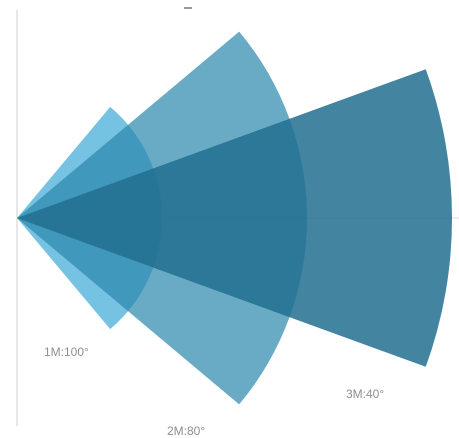 This screenshot has height=438, width=459. Describe the element at coordinates (188, 8) in the screenshot. I see `axis-top-mark` at that location.